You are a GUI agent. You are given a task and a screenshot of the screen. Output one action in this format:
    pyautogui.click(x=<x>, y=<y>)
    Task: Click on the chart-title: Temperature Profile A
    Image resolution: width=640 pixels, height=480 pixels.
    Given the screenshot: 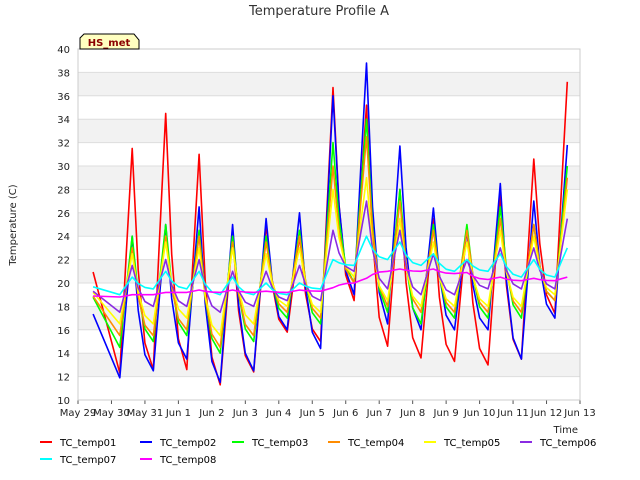 What is the action you would take?
    pyautogui.click(x=318, y=11)
    